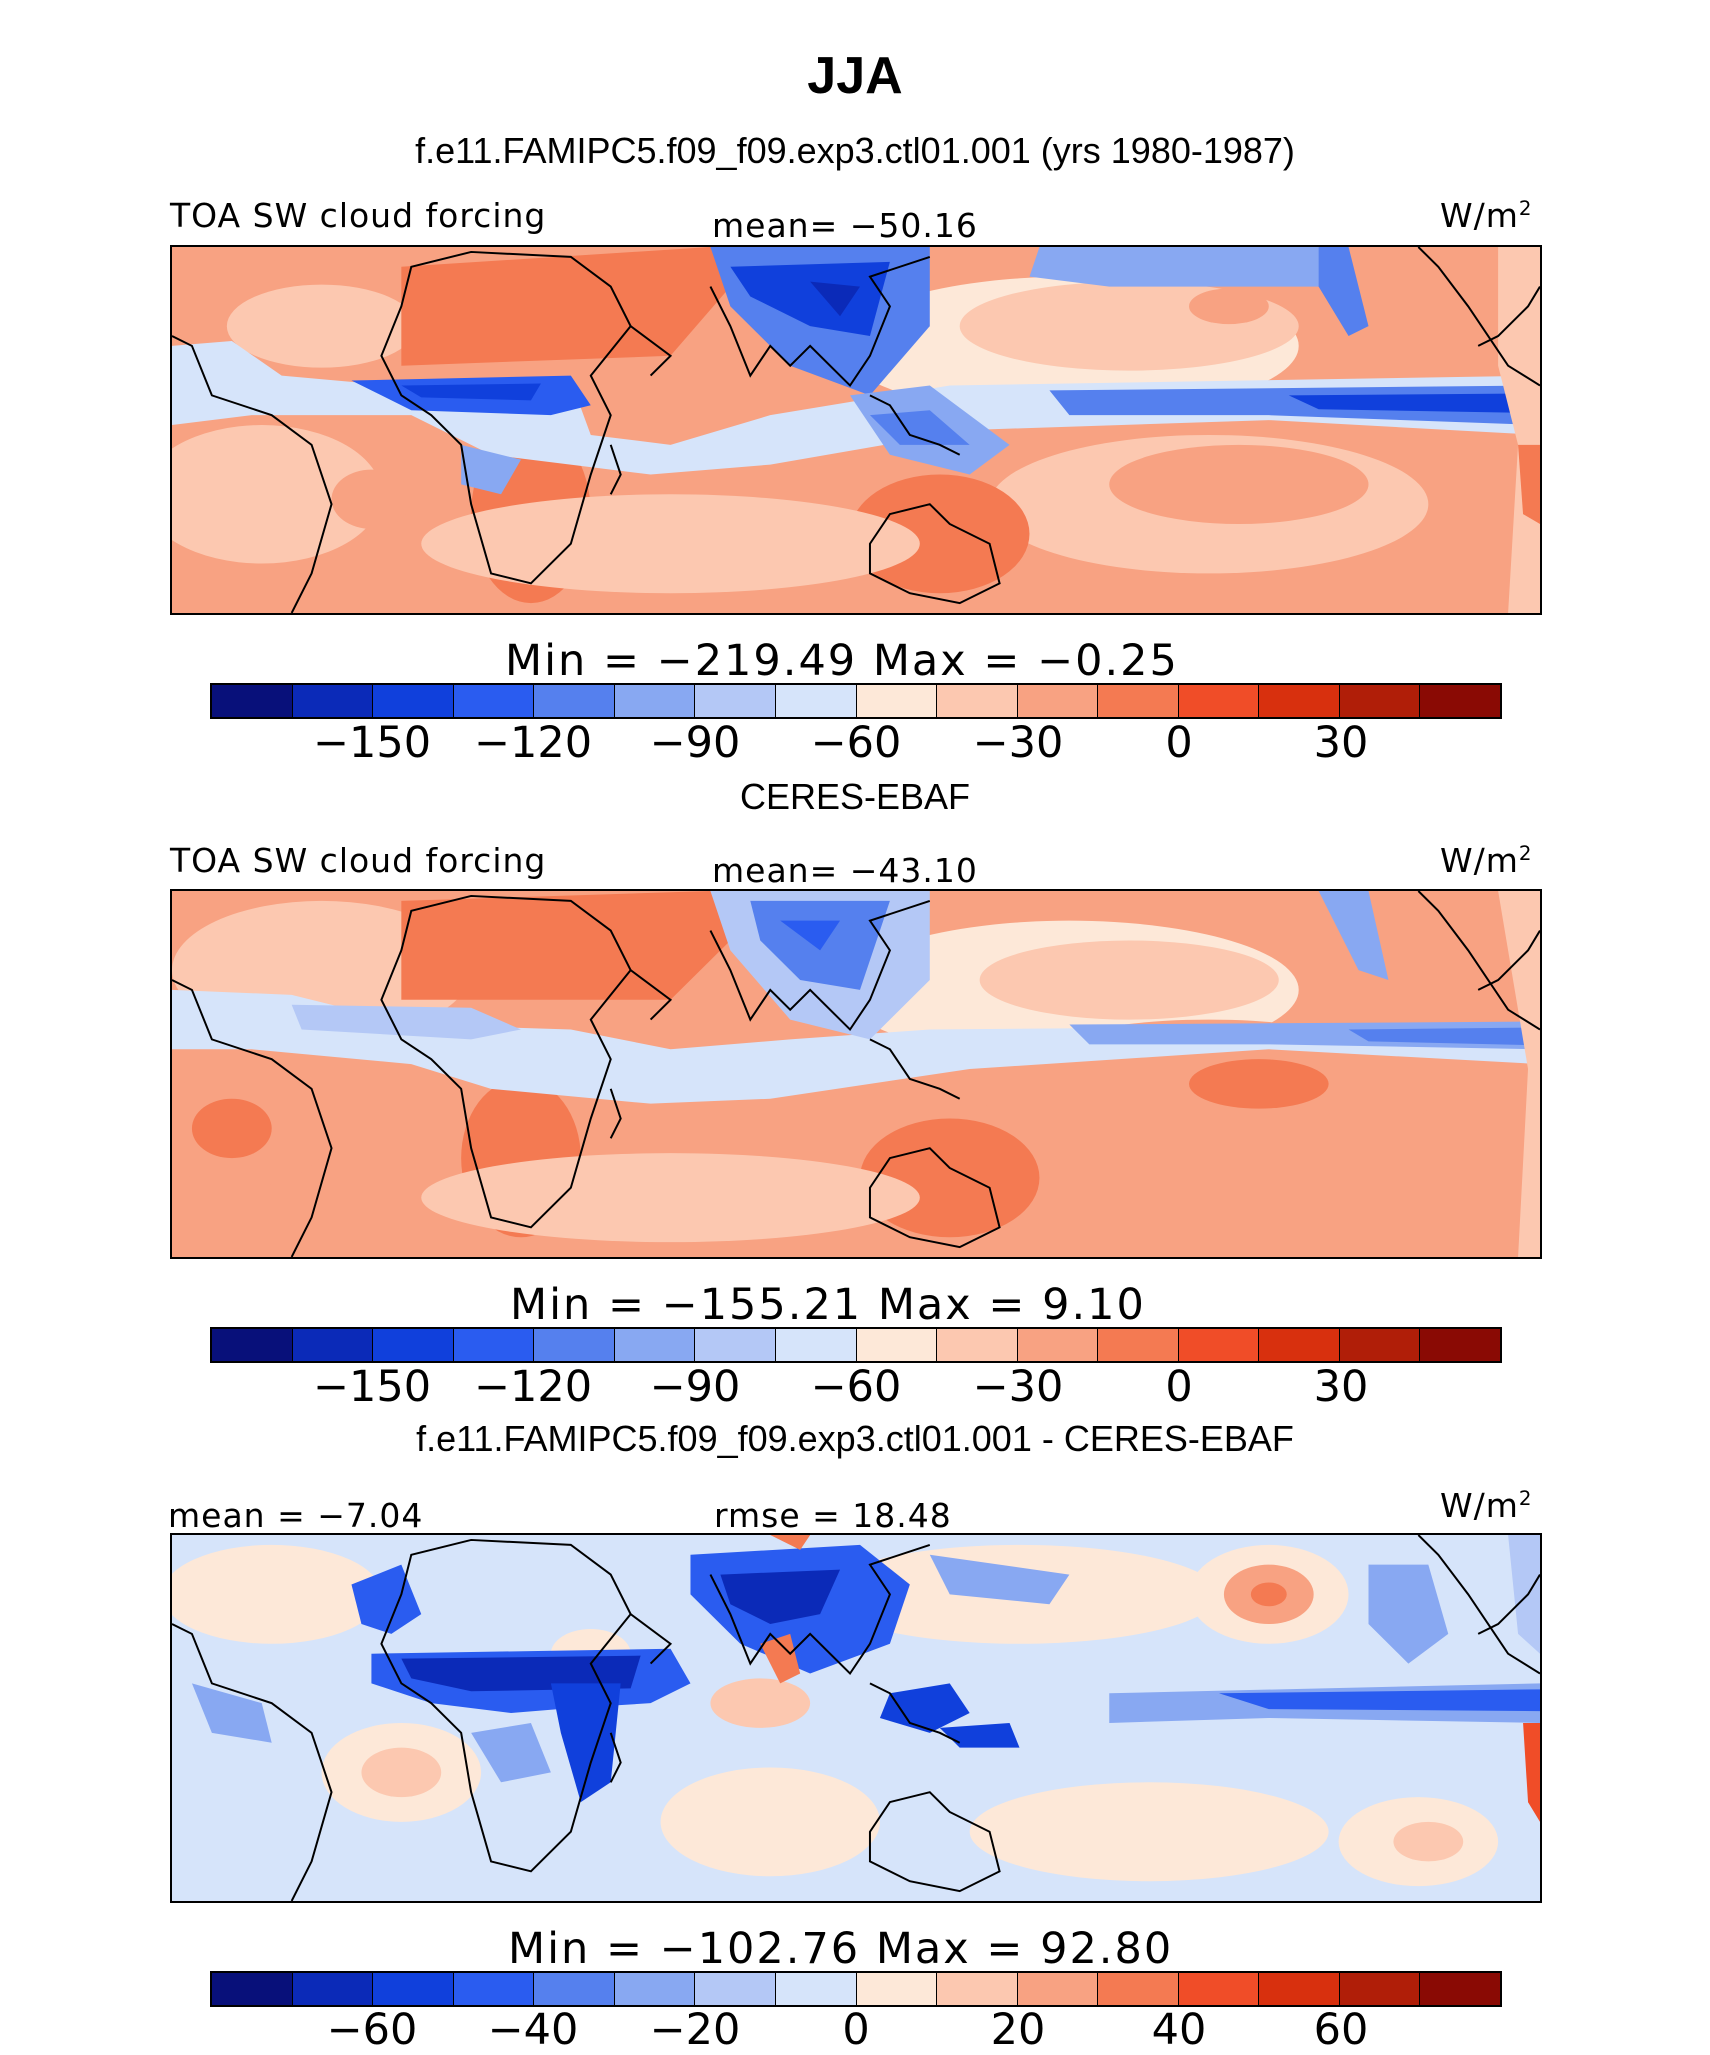 This screenshot has height=2055, width=1710. I want to click on panel2-tick: 0, so click(1179, 1387).